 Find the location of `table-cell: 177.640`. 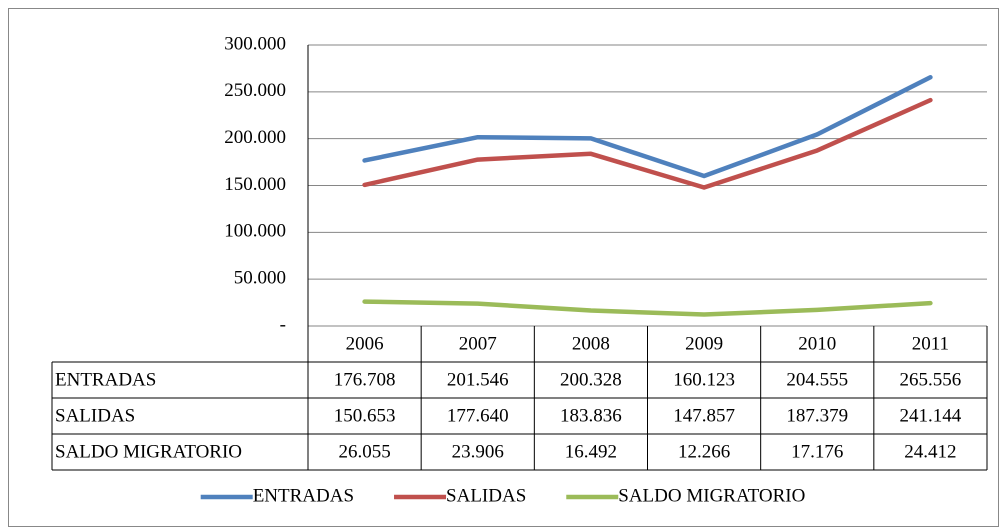

table-cell: 177.640 is located at coordinates (478, 415).